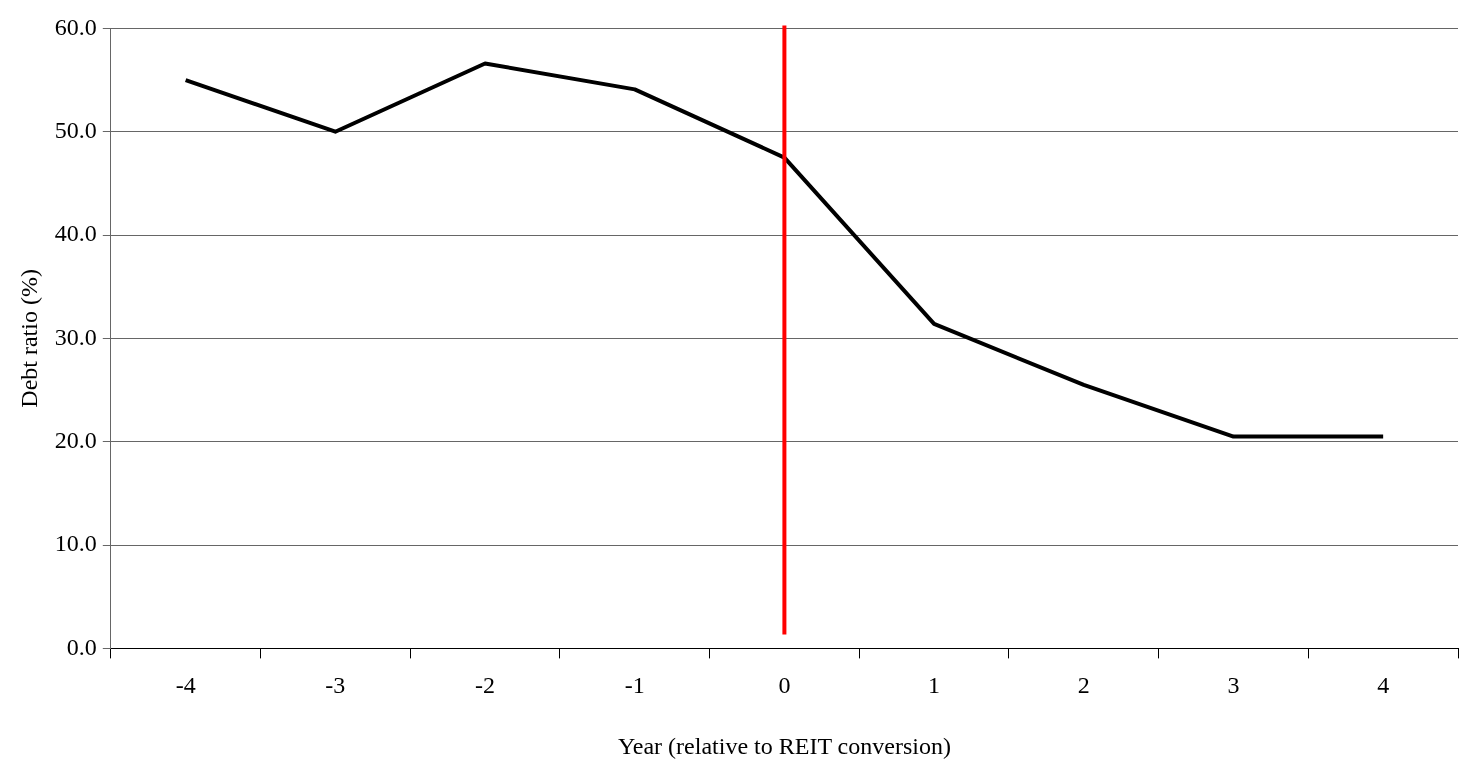 This screenshot has height=778, width=1474. I want to click on x-tick-label: 4, so click(1383, 685).